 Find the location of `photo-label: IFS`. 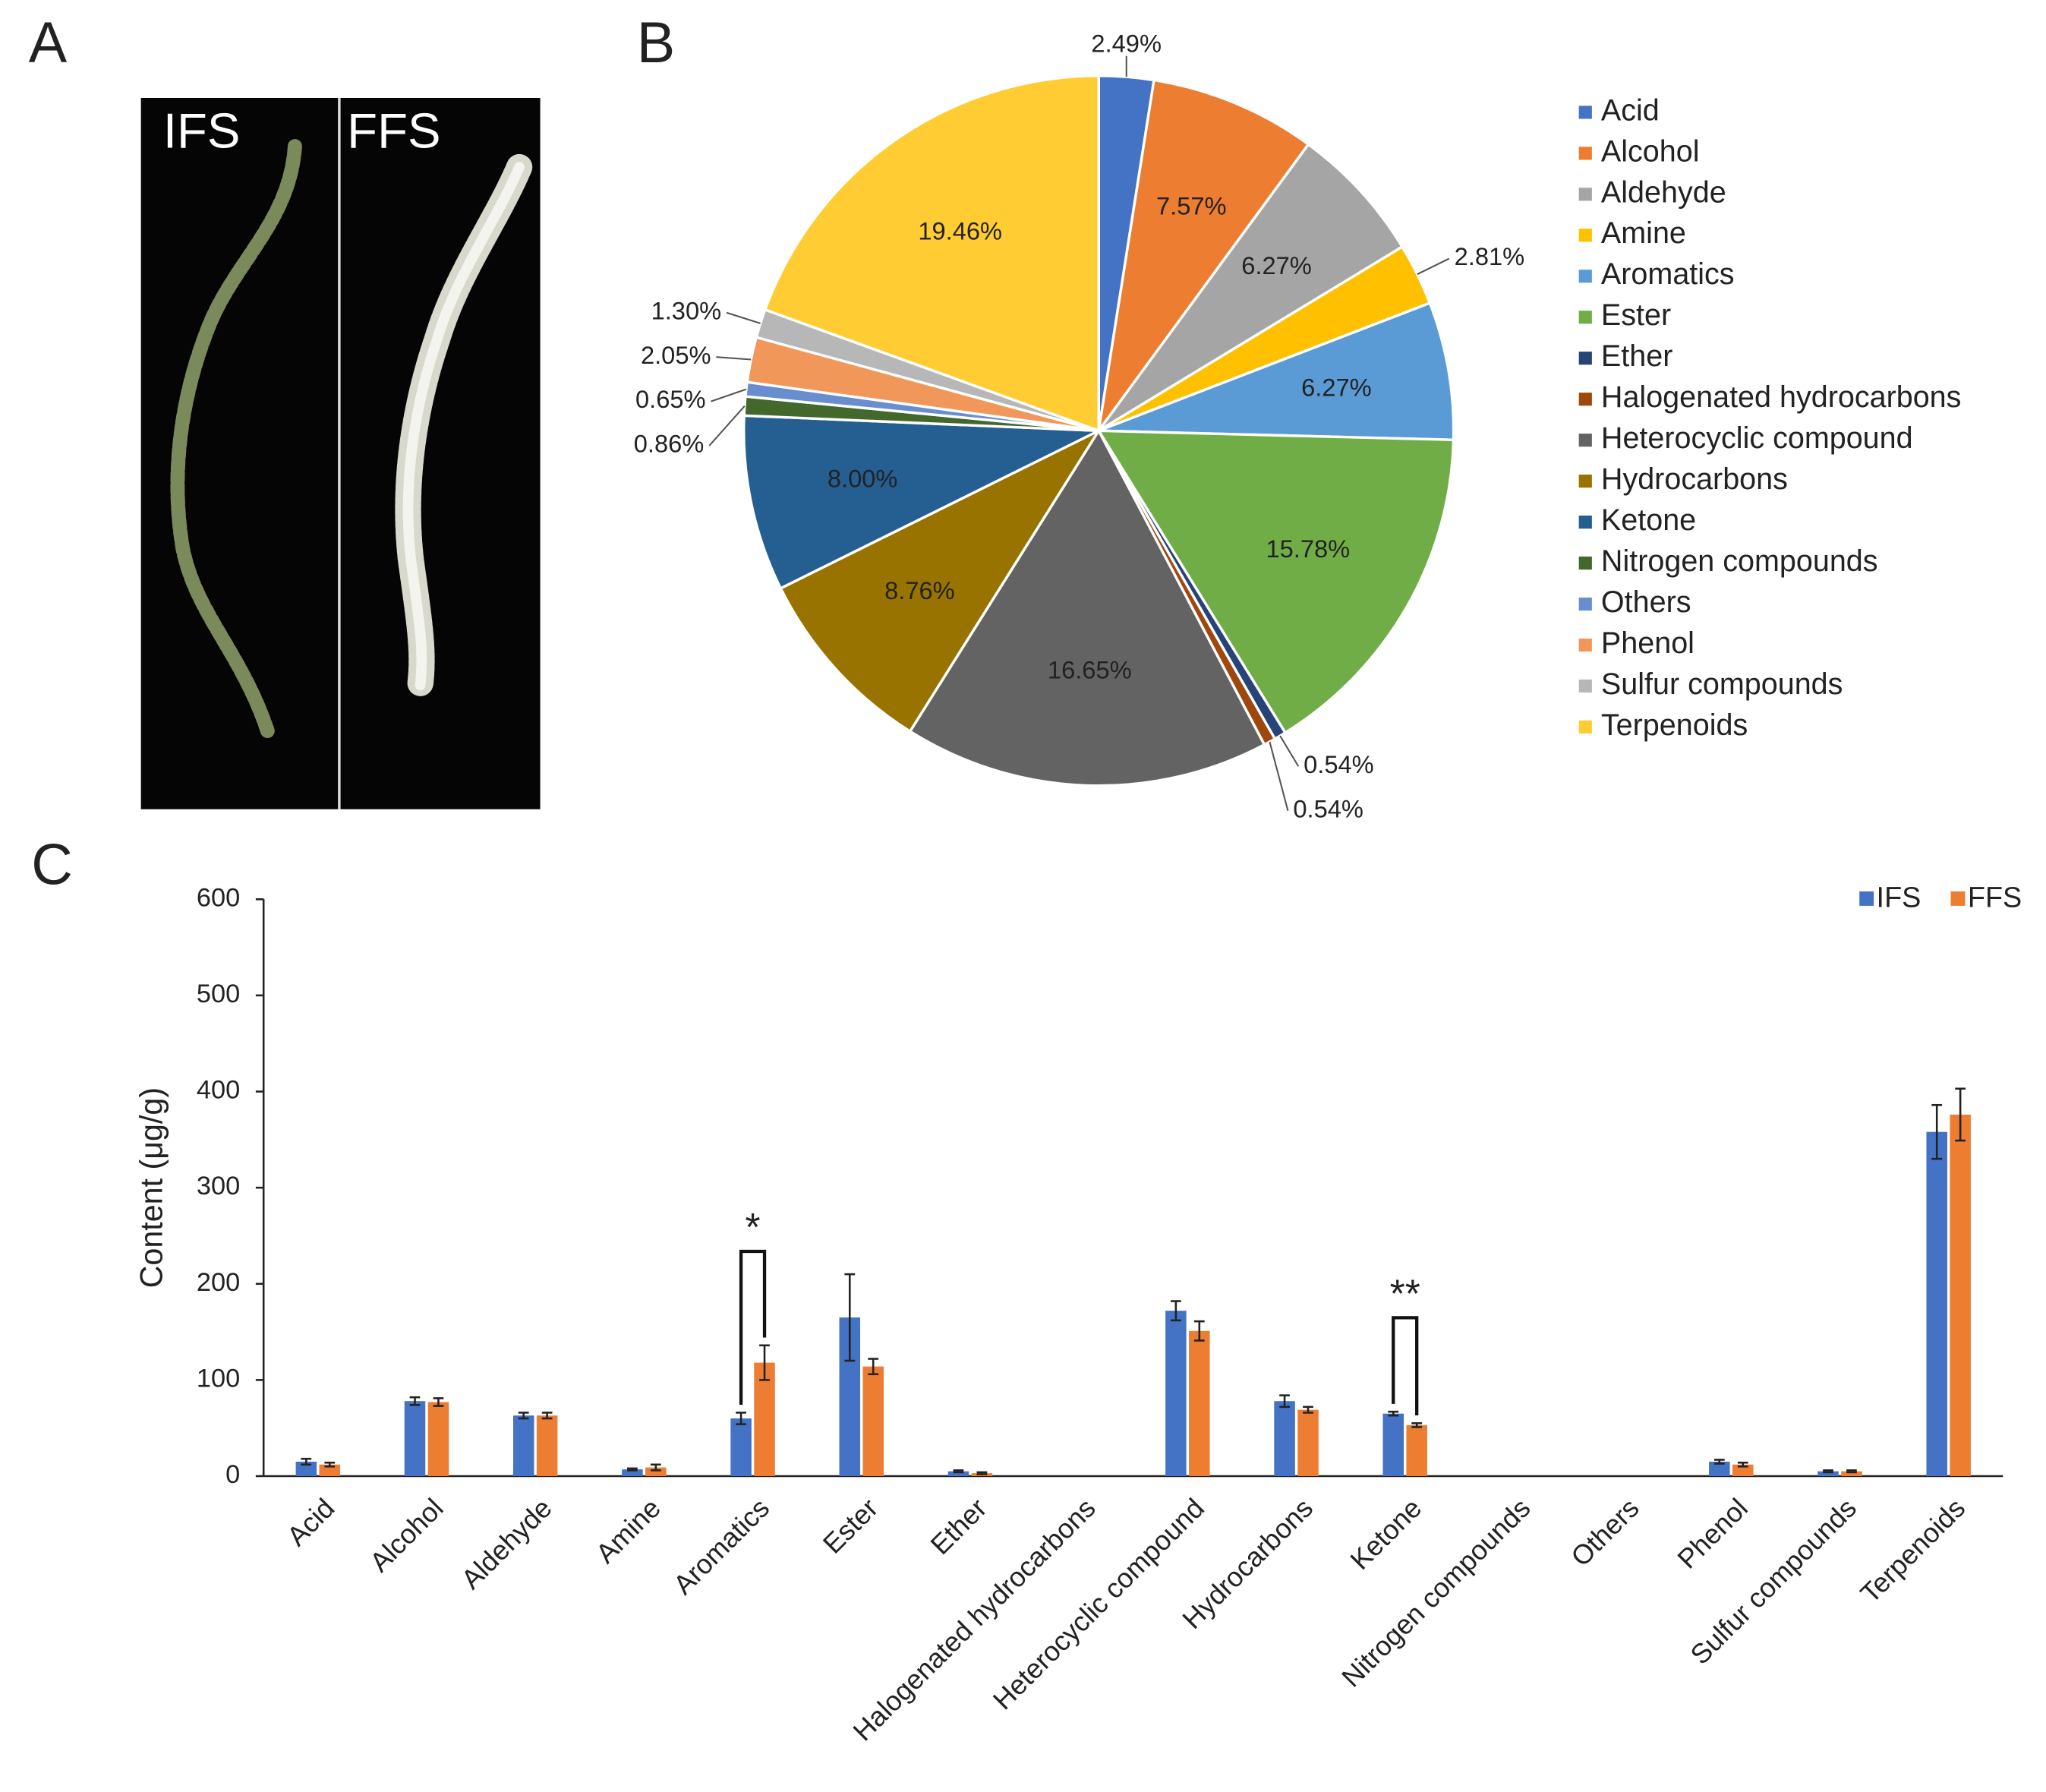

photo-label: IFS is located at coordinates (202, 131).